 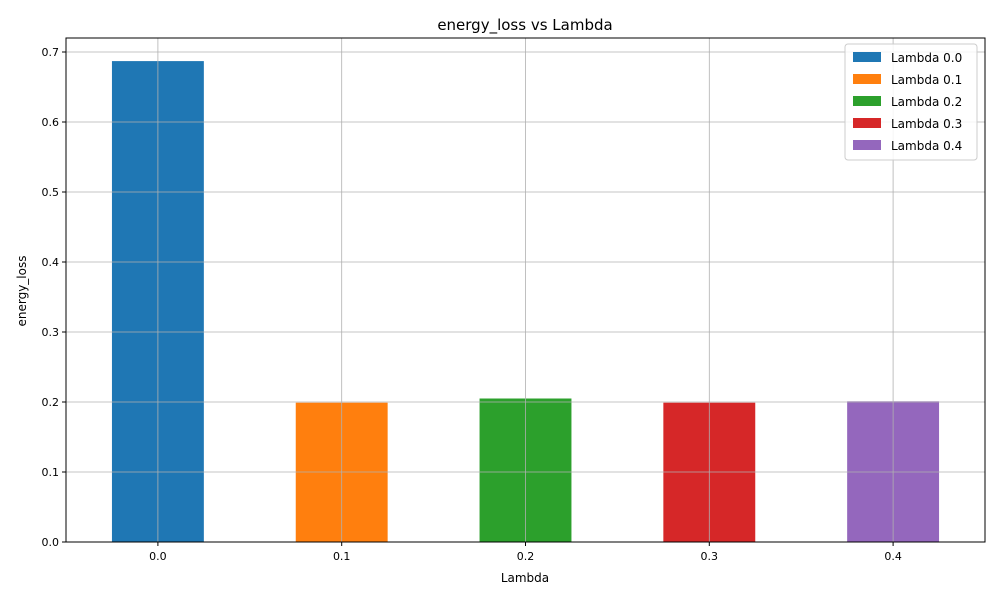 What do you see at coordinates (51, 402) in the screenshot?
I see `y-tick-label: 0.2` at bounding box center [51, 402].